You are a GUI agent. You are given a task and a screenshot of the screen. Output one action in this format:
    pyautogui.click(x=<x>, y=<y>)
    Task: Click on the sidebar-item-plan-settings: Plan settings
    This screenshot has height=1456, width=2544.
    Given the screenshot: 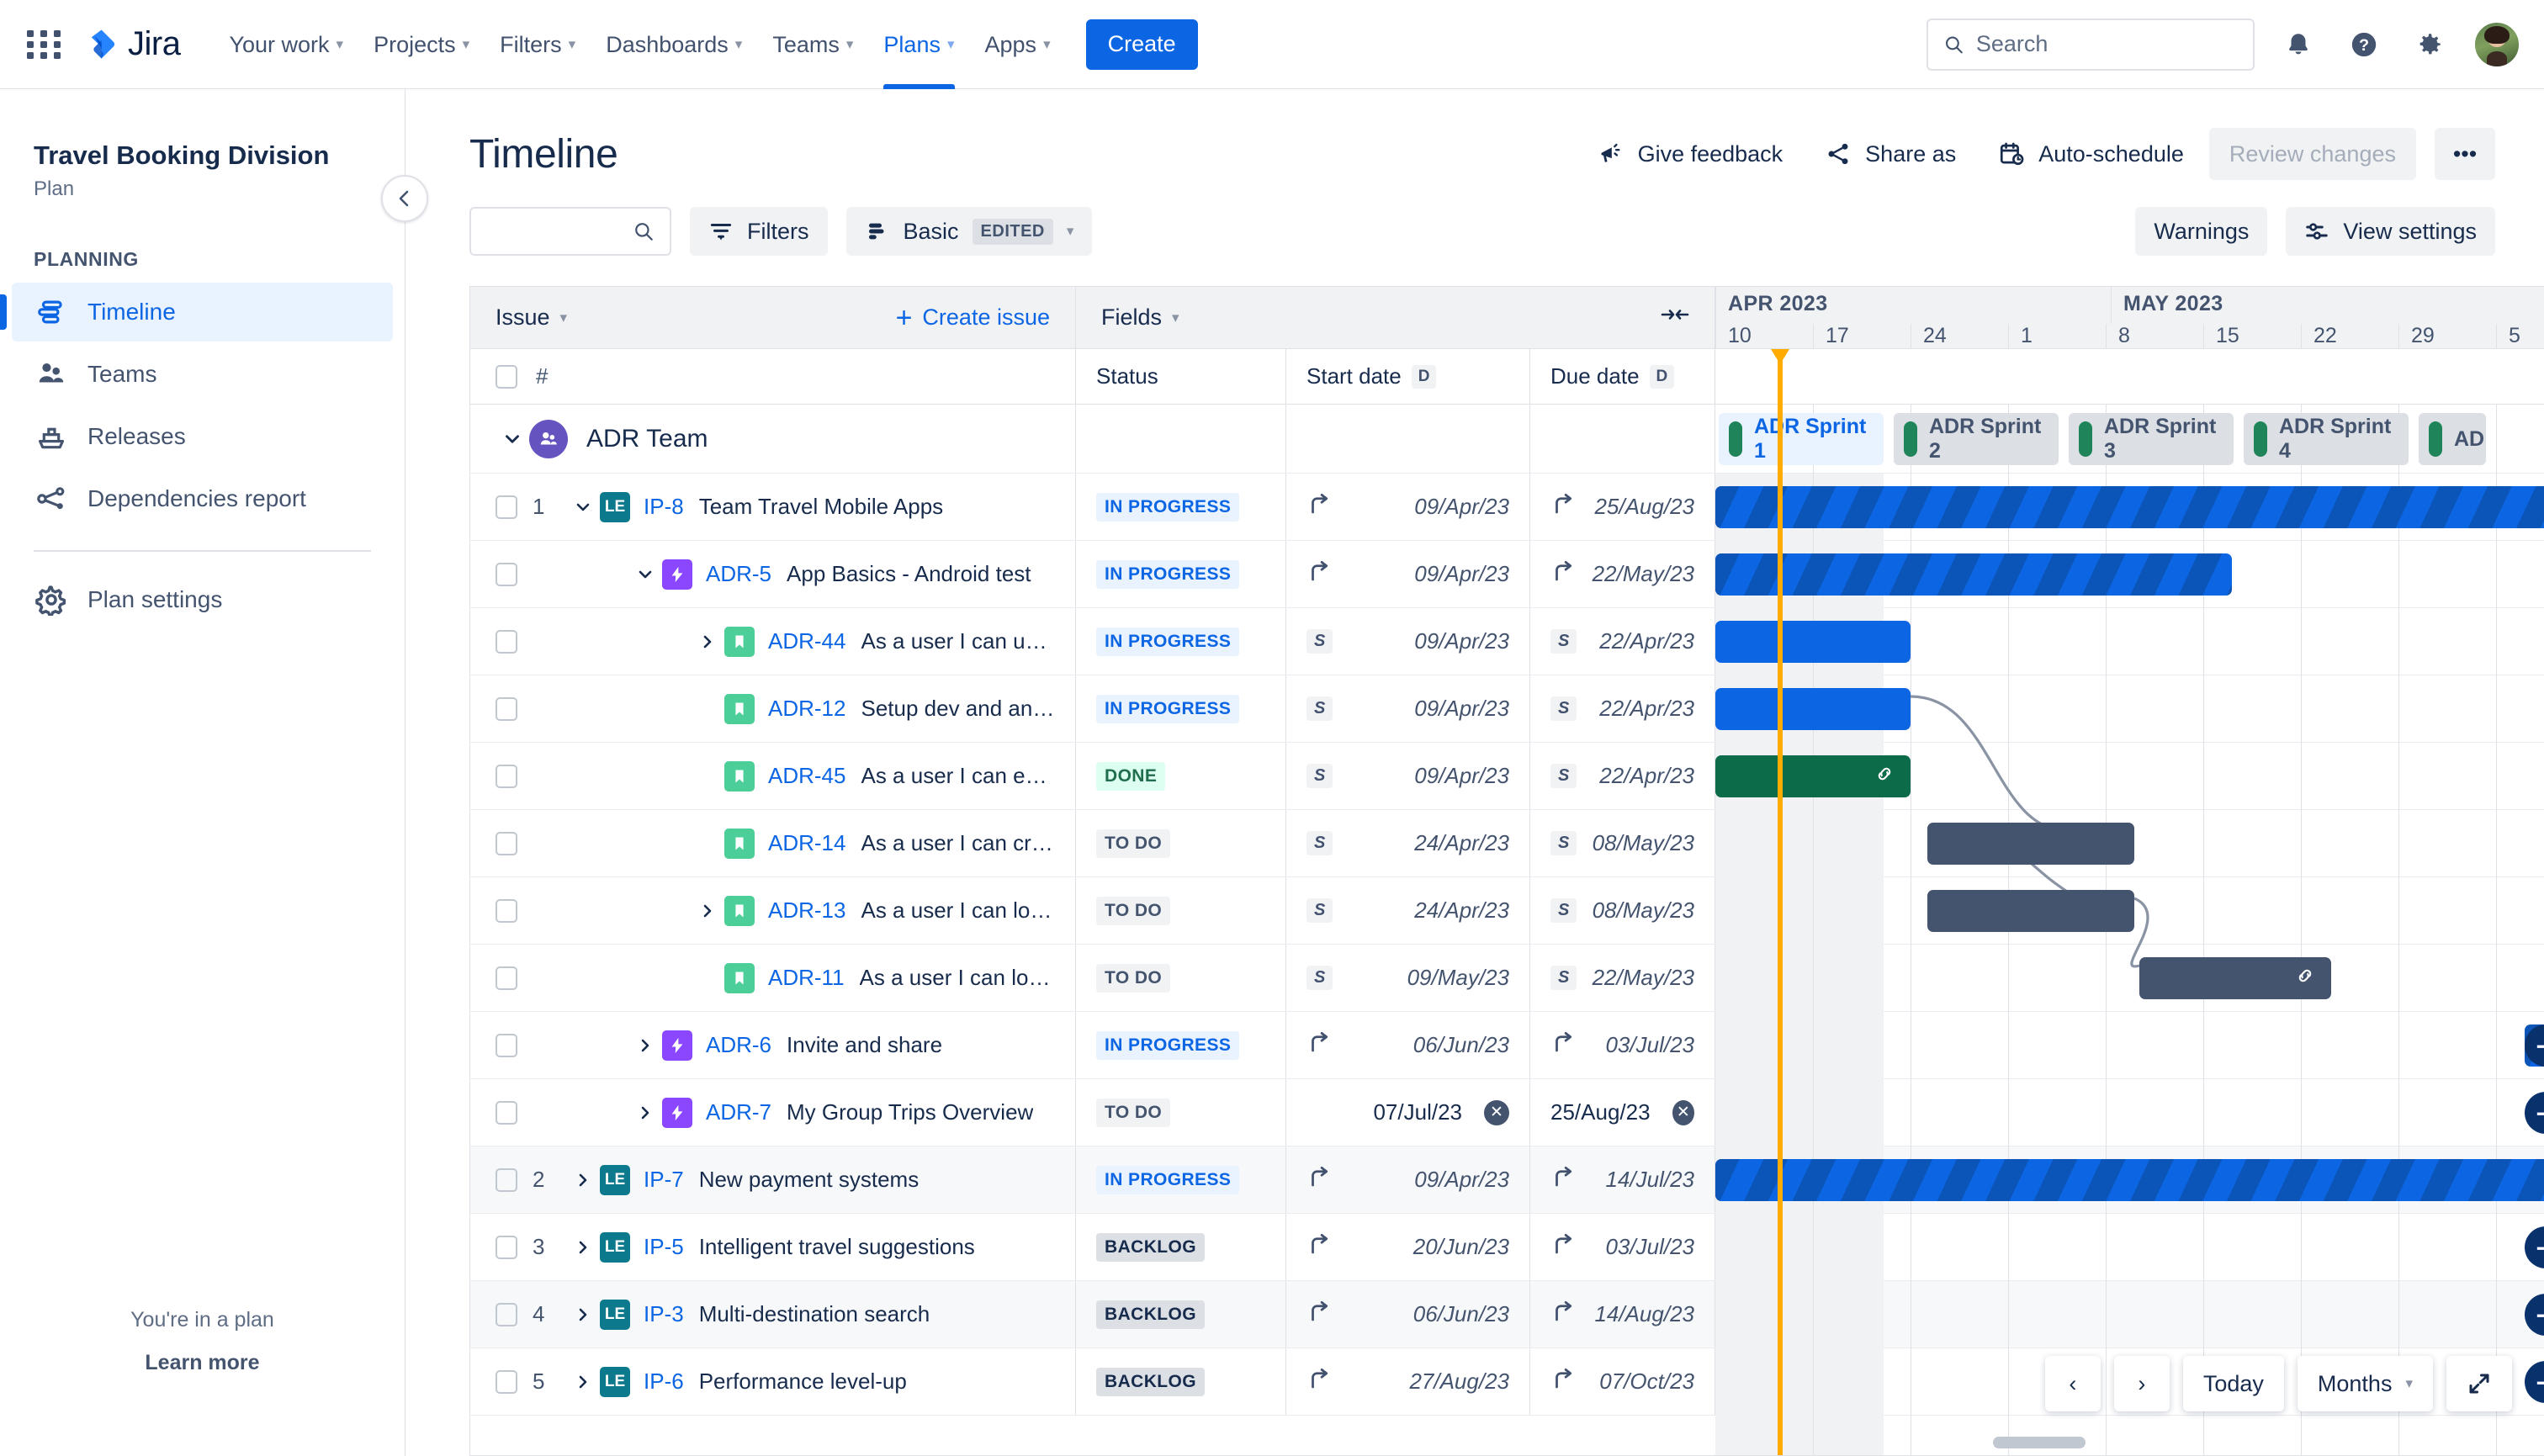 What is the action you would take?
    pyautogui.click(x=202, y=599)
    